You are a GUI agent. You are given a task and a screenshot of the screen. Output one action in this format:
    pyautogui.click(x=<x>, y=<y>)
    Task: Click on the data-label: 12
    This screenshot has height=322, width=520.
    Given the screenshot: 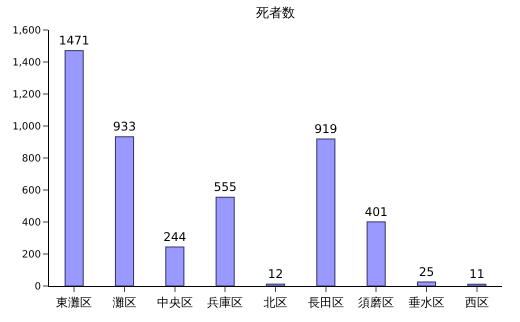 What is the action you would take?
    pyautogui.click(x=276, y=274)
    